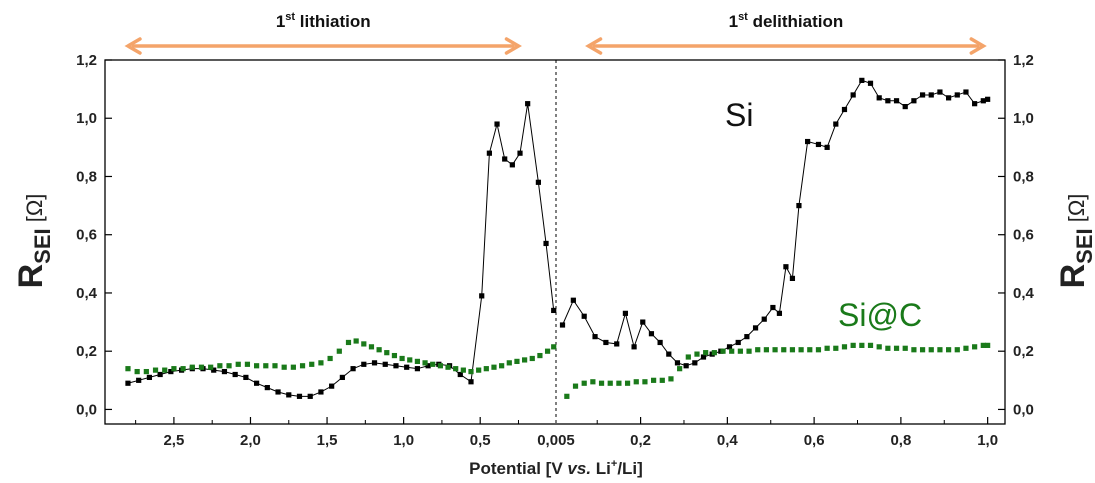 The width and height of the screenshot is (1095, 483). Describe the element at coordinates (1023, 409) in the screenshot. I see `y-tick-label-right: 0,0` at that location.